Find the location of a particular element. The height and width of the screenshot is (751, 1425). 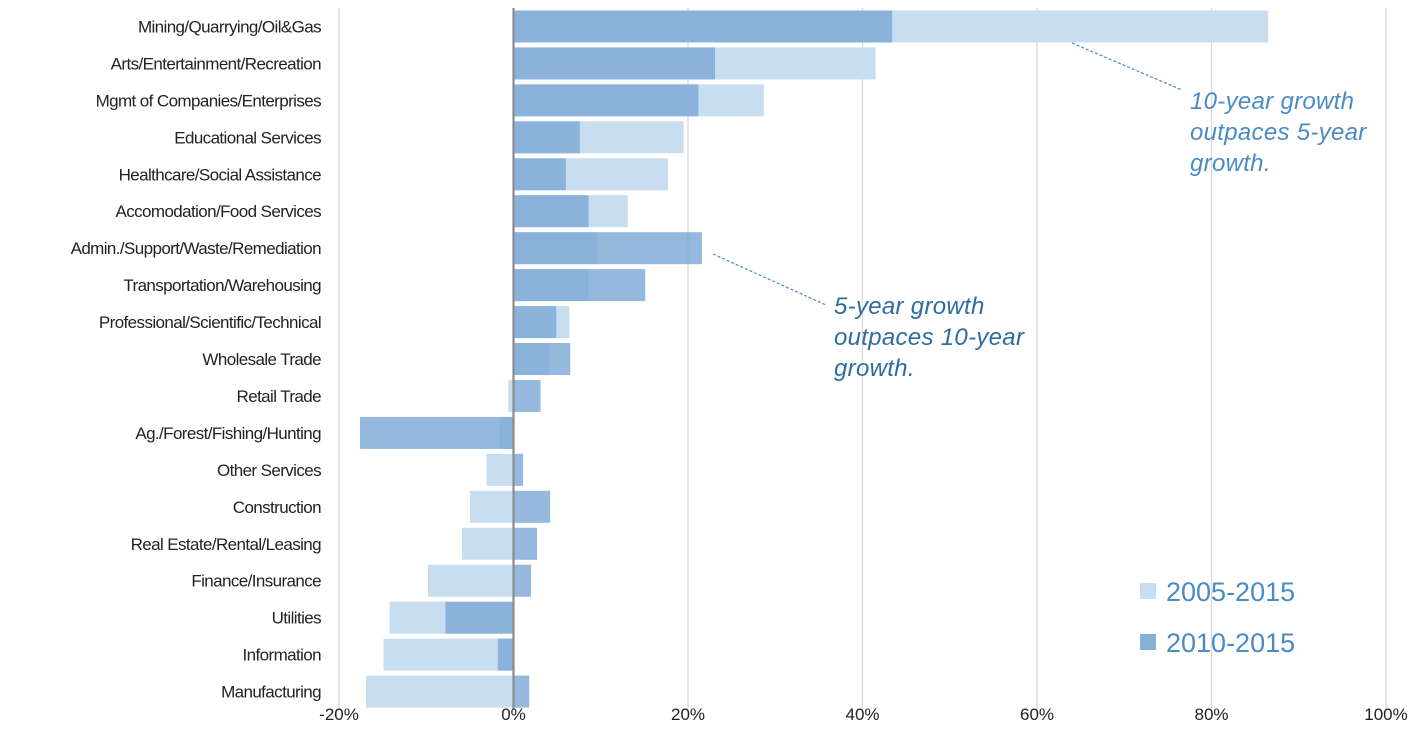

category-label: Utilities is located at coordinates (296, 618).